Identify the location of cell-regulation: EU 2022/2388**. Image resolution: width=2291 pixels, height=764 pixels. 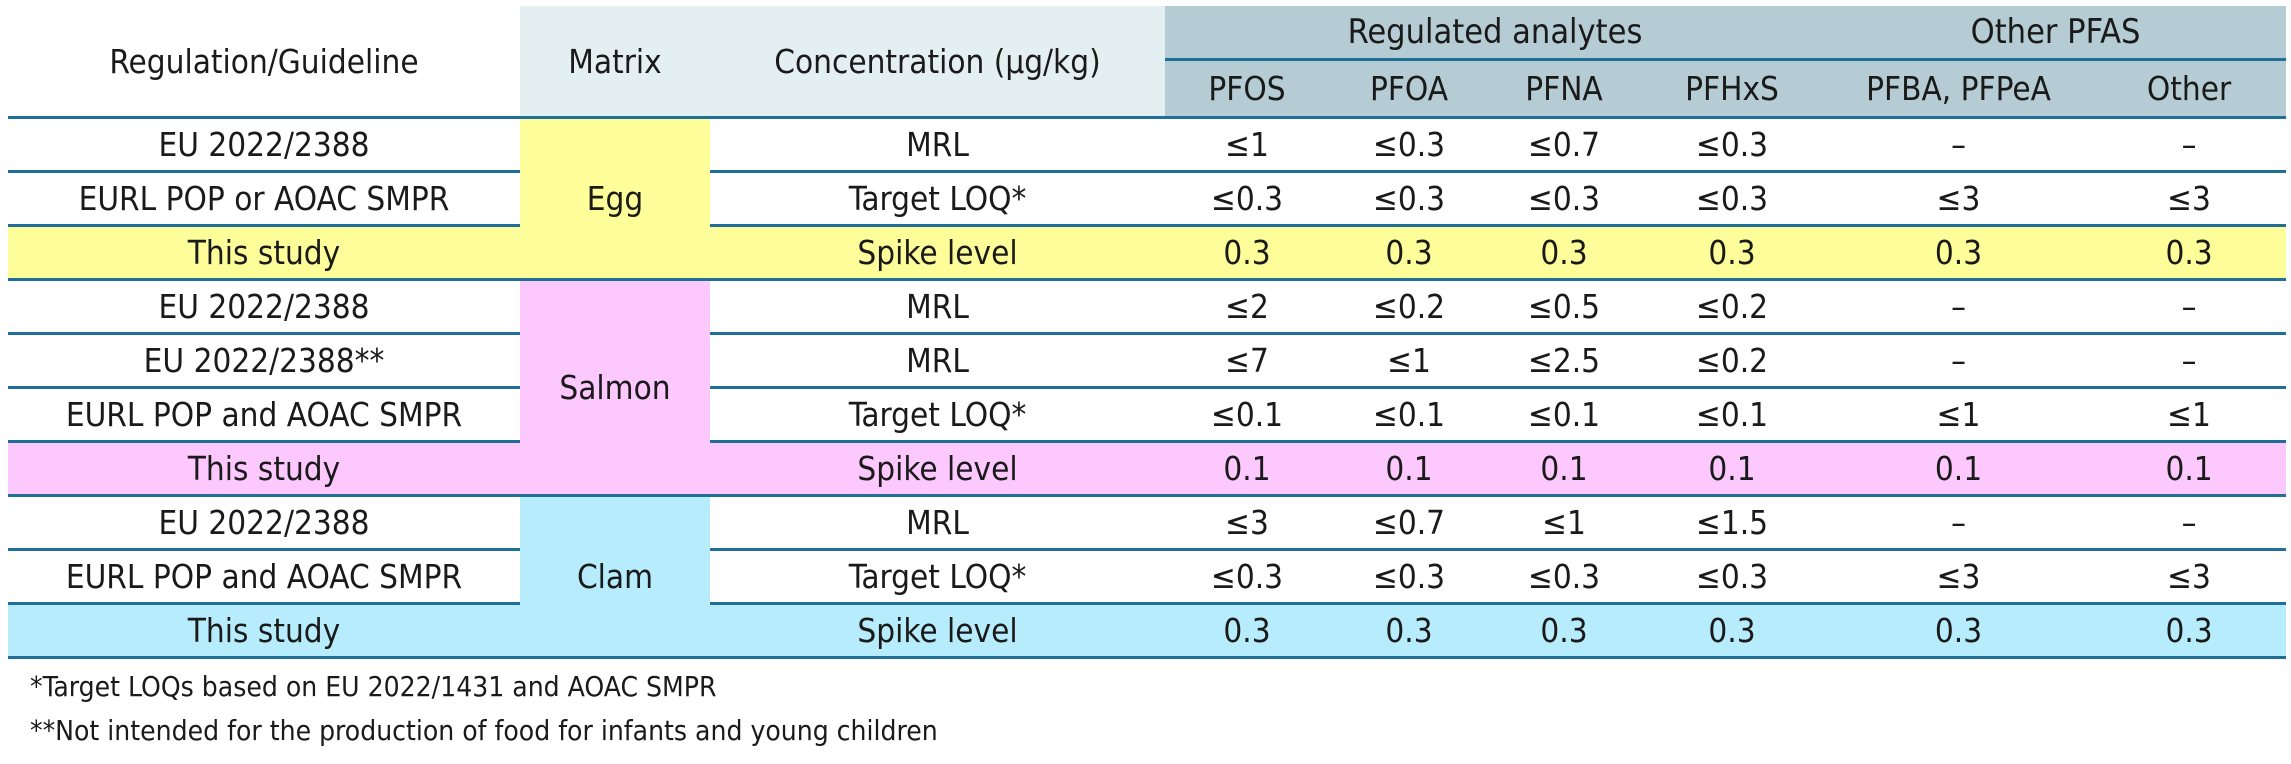
(264, 361).